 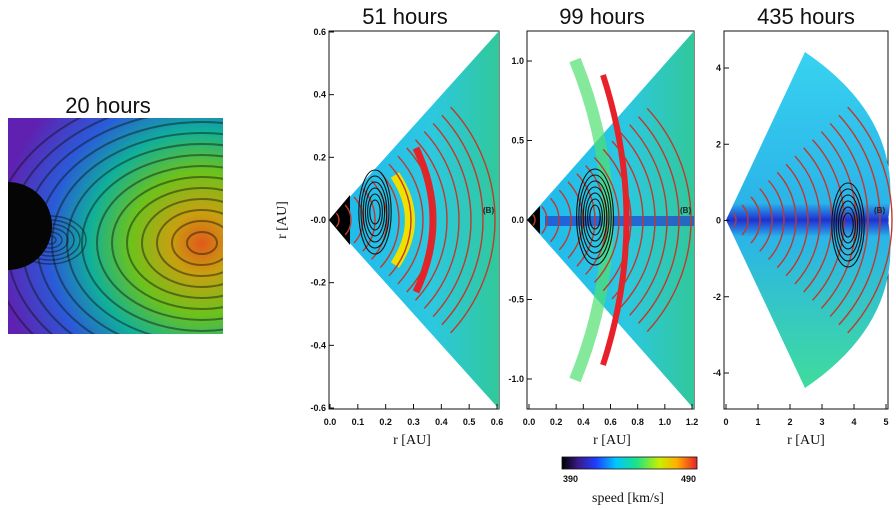 What do you see at coordinates (583, 422) in the screenshot?
I see `panel-99h-xtick-label: 0.4` at bounding box center [583, 422].